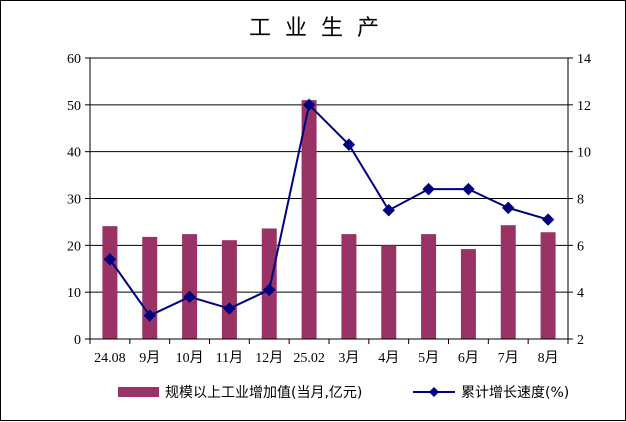  What do you see at coordinates (580, 246) in the screenshot?
I see `y-right-tick-label: 6` at bounding box center [580, 246].